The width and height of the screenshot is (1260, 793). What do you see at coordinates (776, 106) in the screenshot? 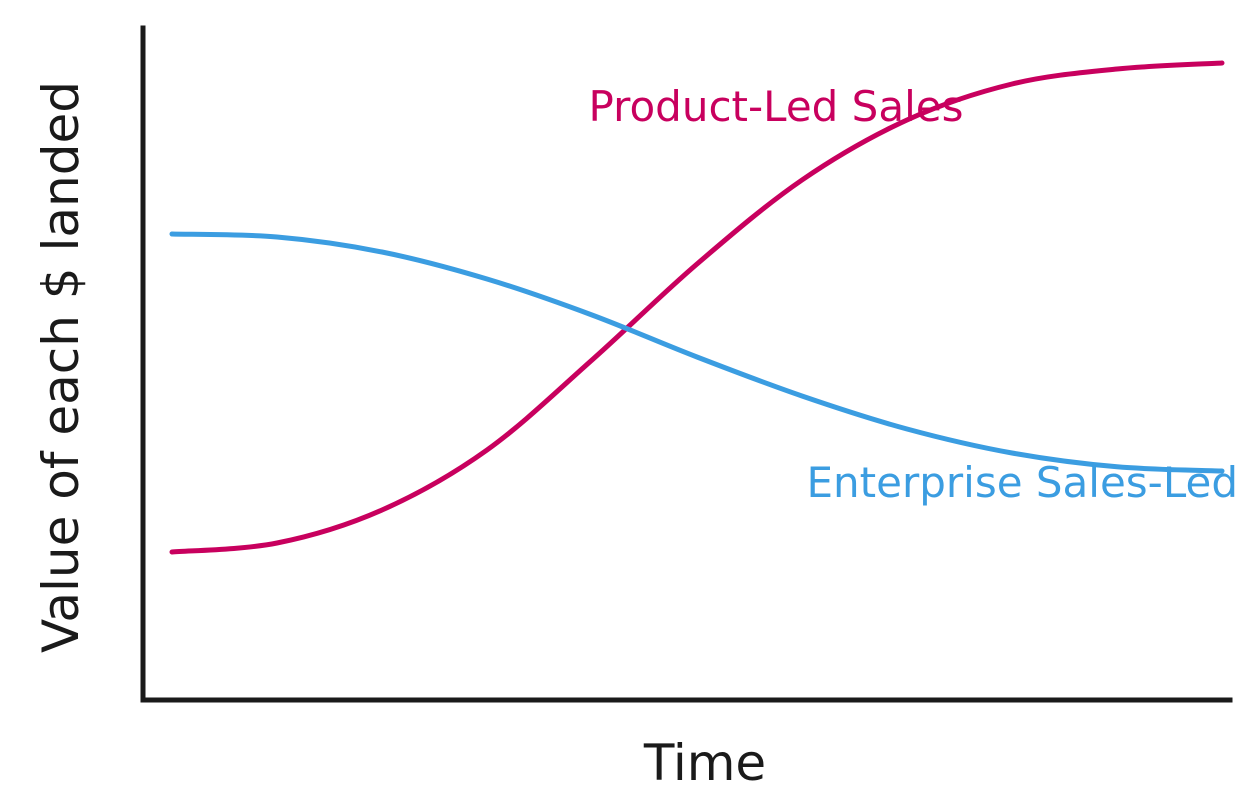
I see `series-label-1: Product-Led Sales` at bounding box center [776, 106].